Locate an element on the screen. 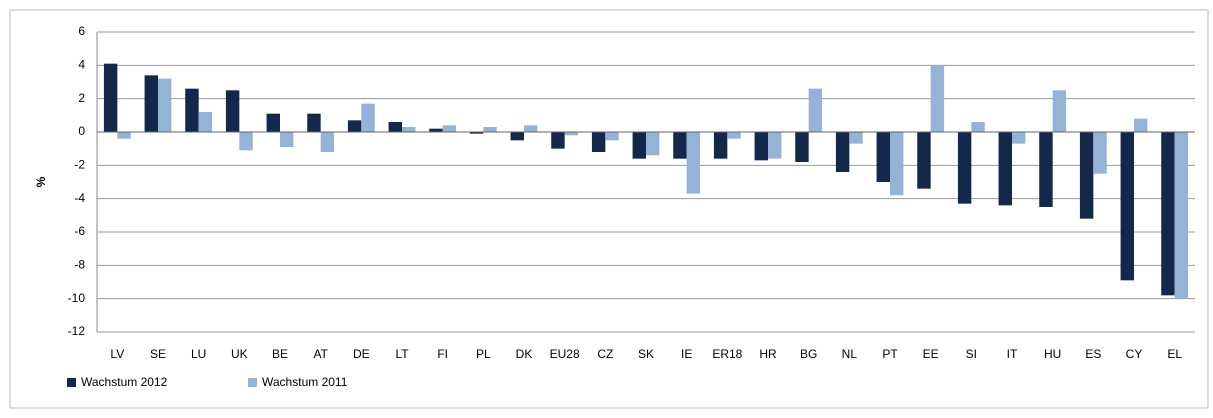 This screenshot has height=418, width=1213. y-tick-label: -2 is located at coordinates (79, 165).